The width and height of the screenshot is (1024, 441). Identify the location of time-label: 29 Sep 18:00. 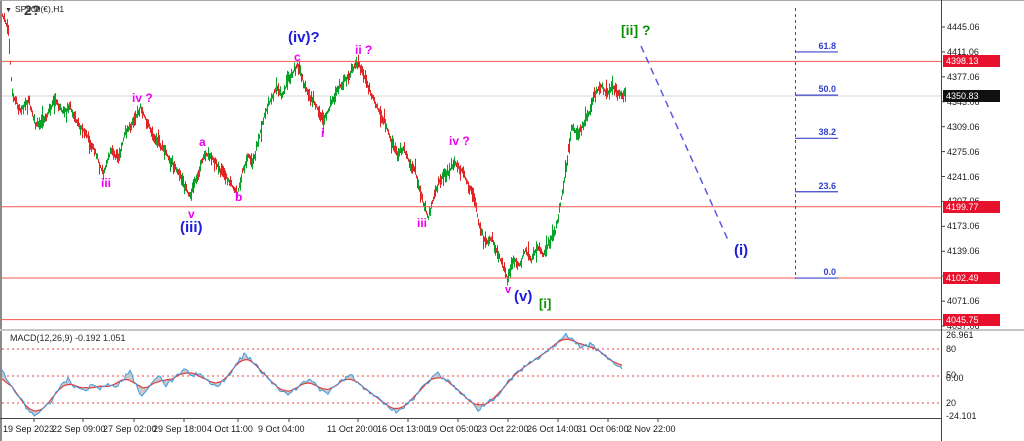
(180, 429).